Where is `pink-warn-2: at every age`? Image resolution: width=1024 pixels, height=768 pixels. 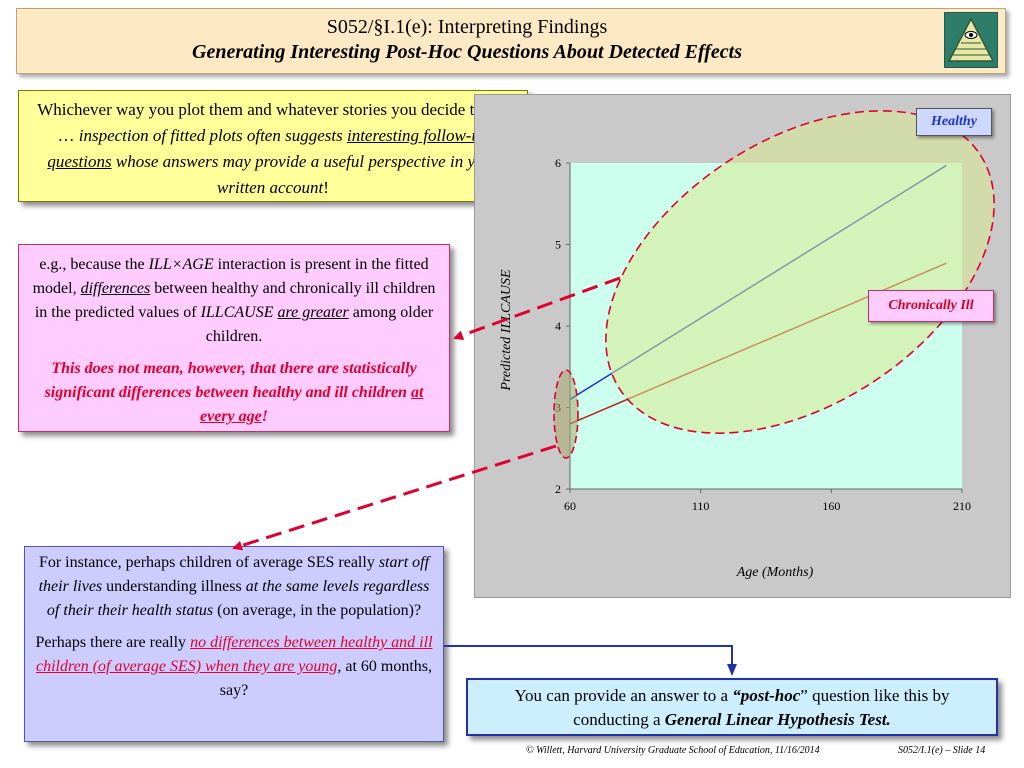 pink-warn-2: at every age is located at coordinates (312, 404).